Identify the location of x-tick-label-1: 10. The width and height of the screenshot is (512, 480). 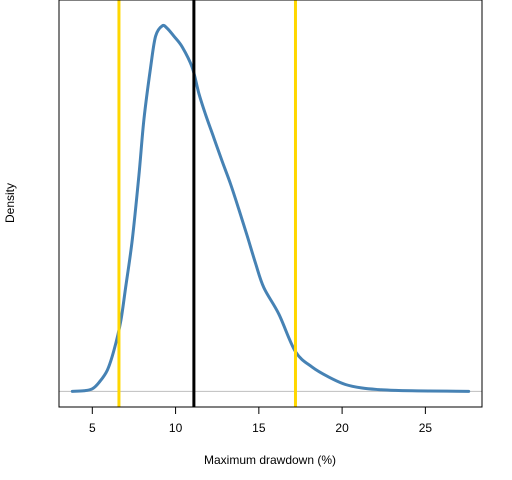
(176, 428).